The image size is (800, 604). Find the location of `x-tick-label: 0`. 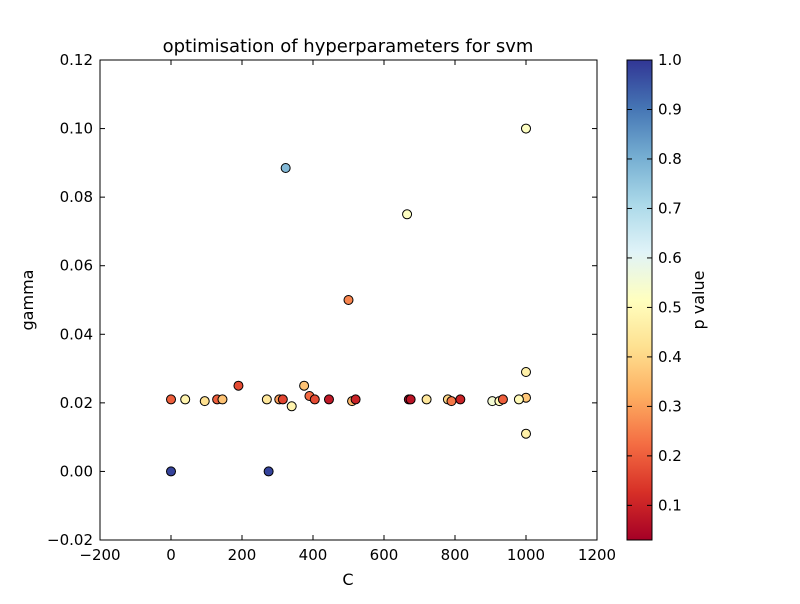

x-tick-label: 0 is located at coordinates (171, 555).